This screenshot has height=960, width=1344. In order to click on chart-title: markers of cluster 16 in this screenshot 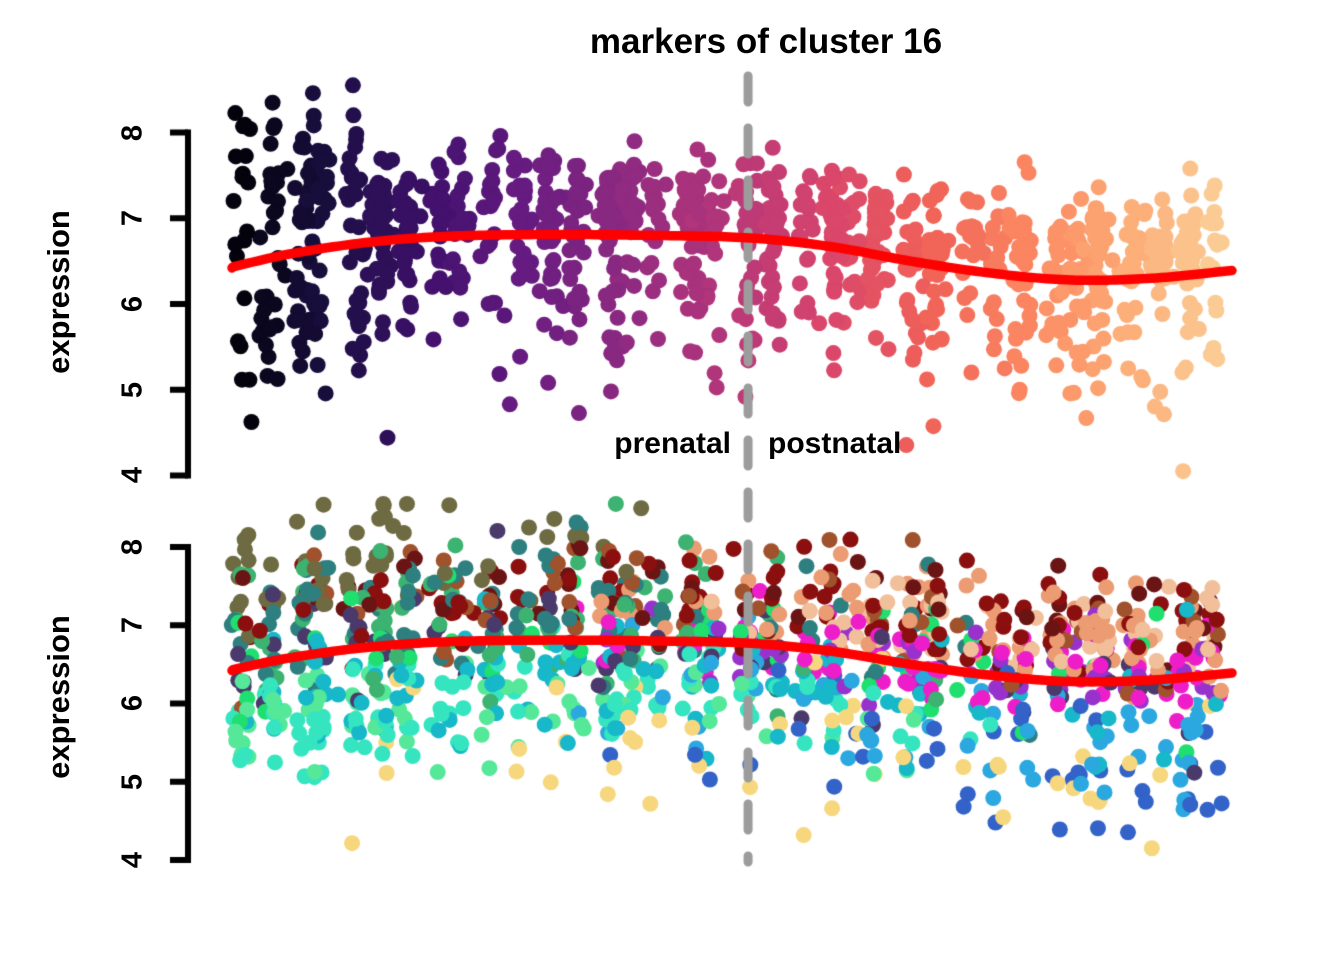, I will do `click(766, 41)`.